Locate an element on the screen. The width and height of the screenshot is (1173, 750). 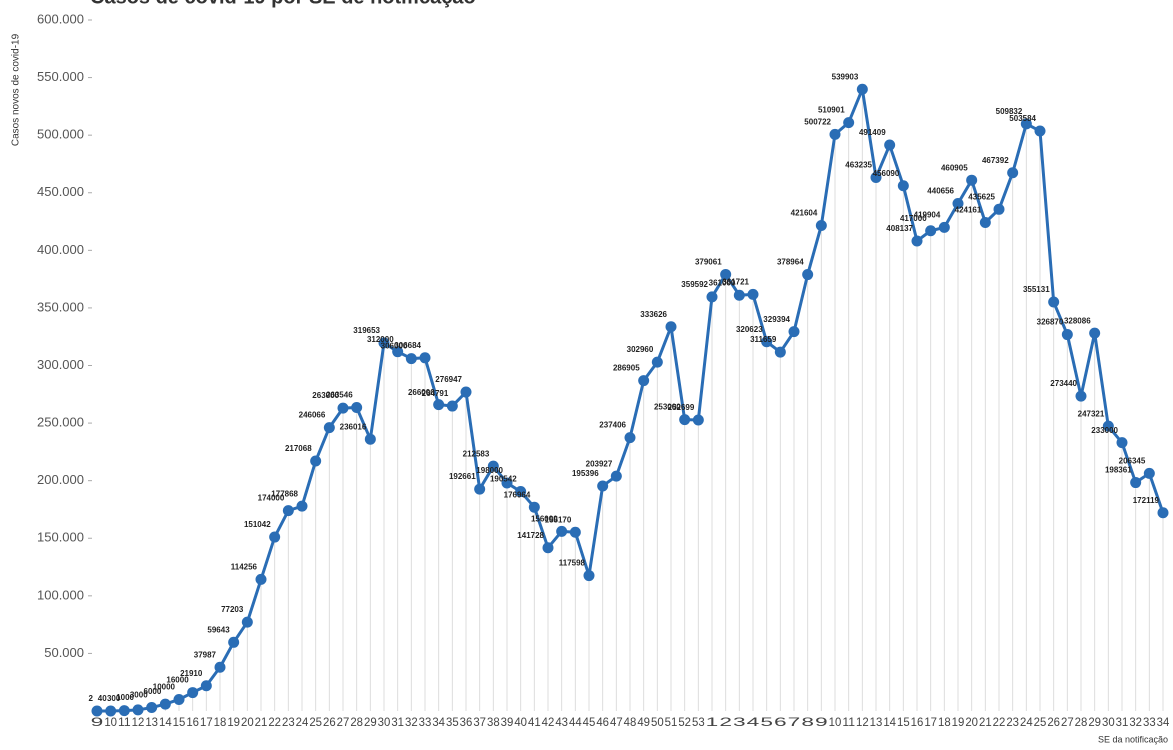
data-label: 276947 is located at coordinates (448, 379).